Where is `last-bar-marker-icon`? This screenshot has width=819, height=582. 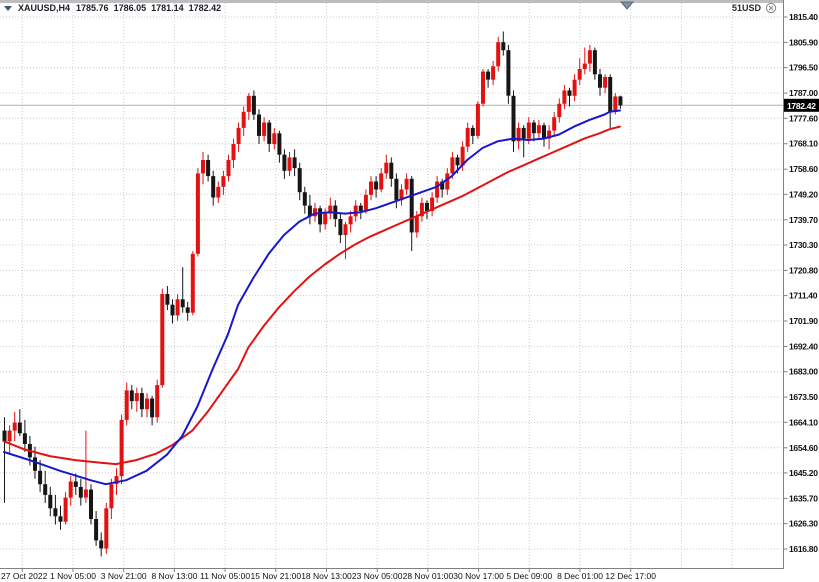
last-bar-marker-icon is located at coordinates (627, 5).